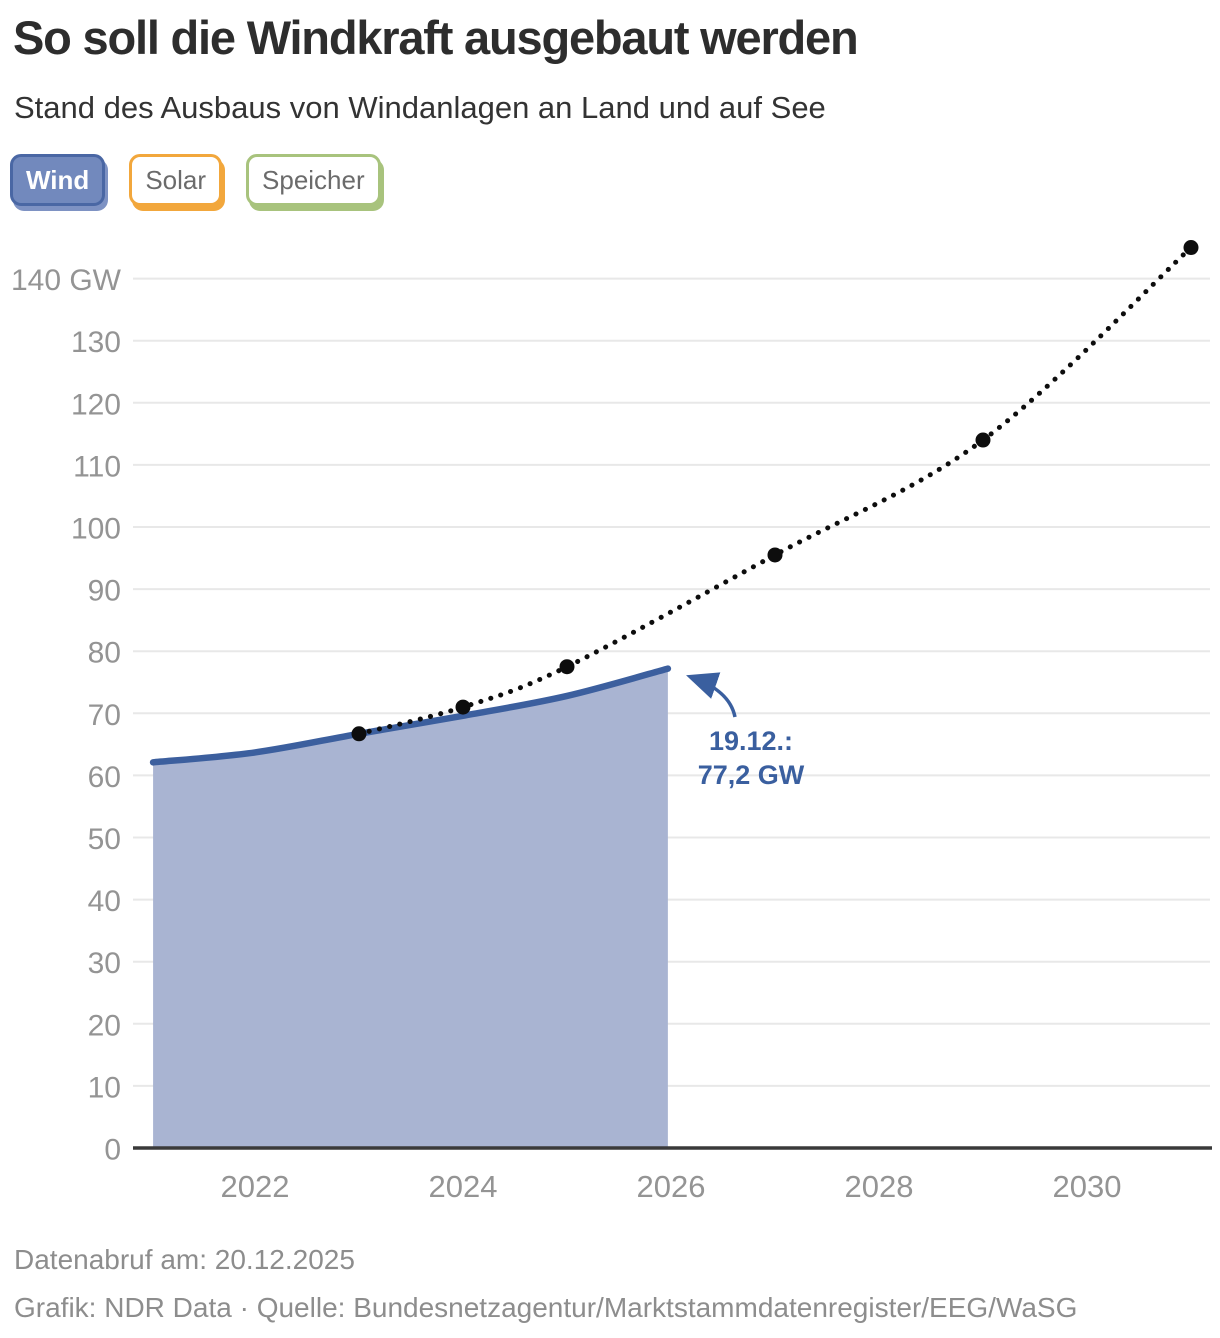  Describe the element at coordinates (751, 741) in the screenshot. I see `annotation-line1: 19.12.:` at that location.